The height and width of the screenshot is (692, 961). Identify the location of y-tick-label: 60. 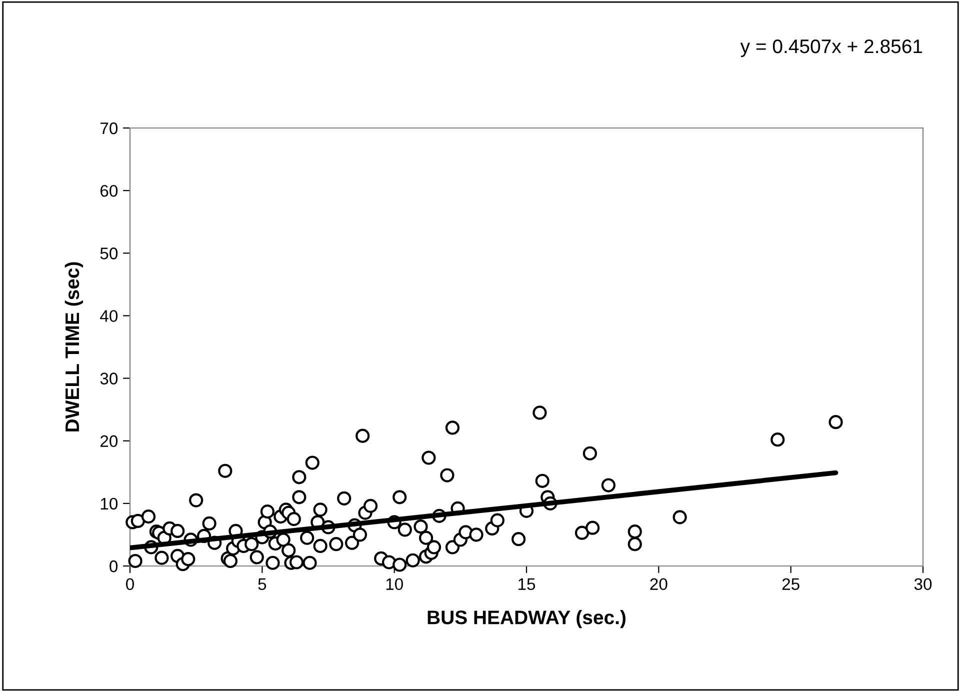
(109, 190).